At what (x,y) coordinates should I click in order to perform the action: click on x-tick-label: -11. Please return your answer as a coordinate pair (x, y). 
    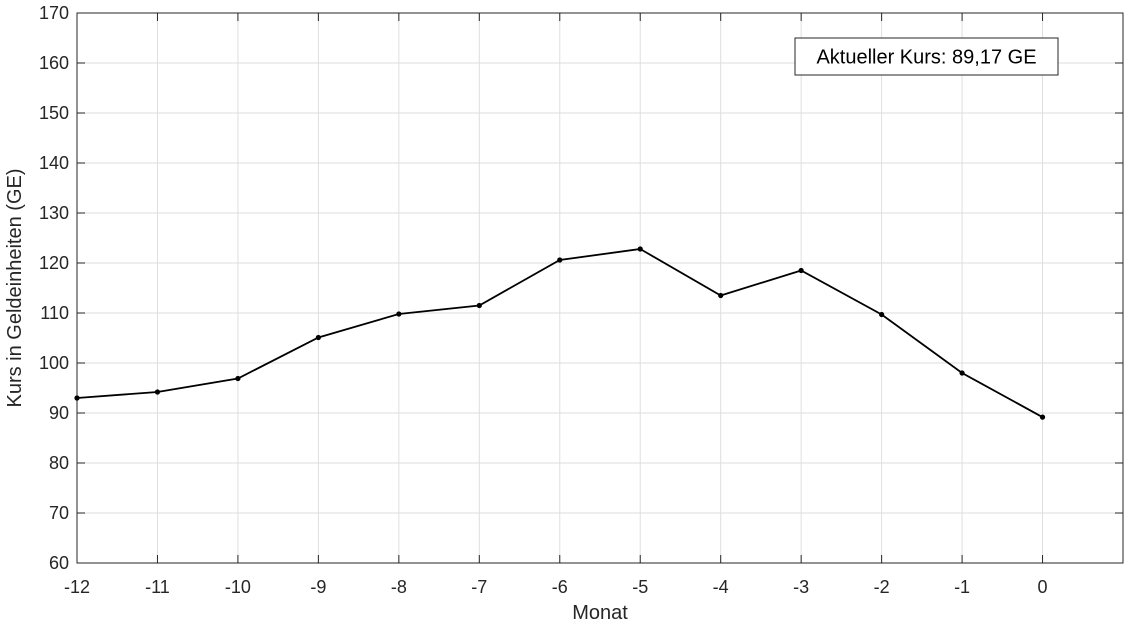
    Looking at the image, I should click on (157, 587).